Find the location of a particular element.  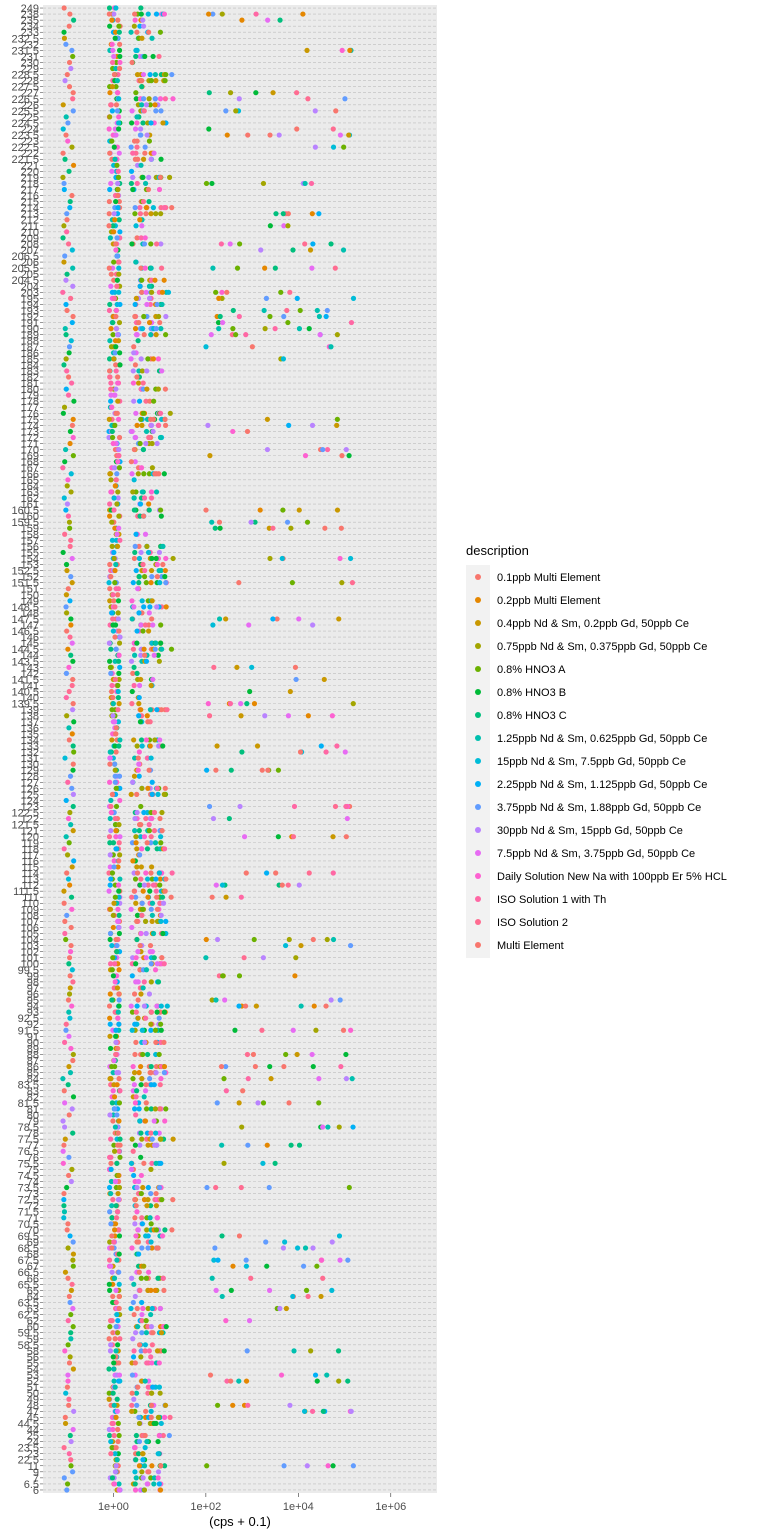

y-tick-label: 96 is located at coordinates (33, 995).